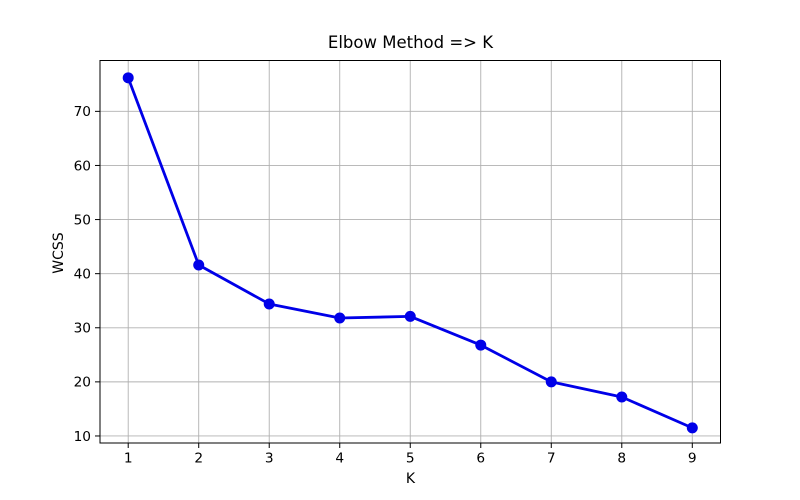 Image resolution: width=800 pixels, height=500 pixels. What do you see at coordinates (339, 459) in the screenshot?
I see `x-tick-label: 4` at bounding box center [339, 459].